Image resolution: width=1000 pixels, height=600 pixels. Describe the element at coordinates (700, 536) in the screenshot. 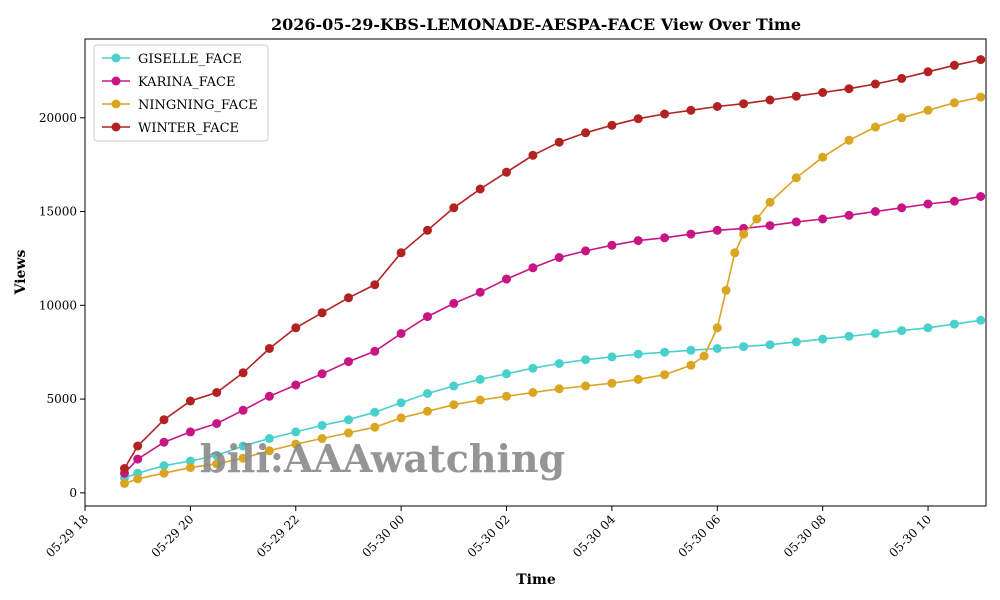

I see `x-tick-label: 05-30 06` at that location.